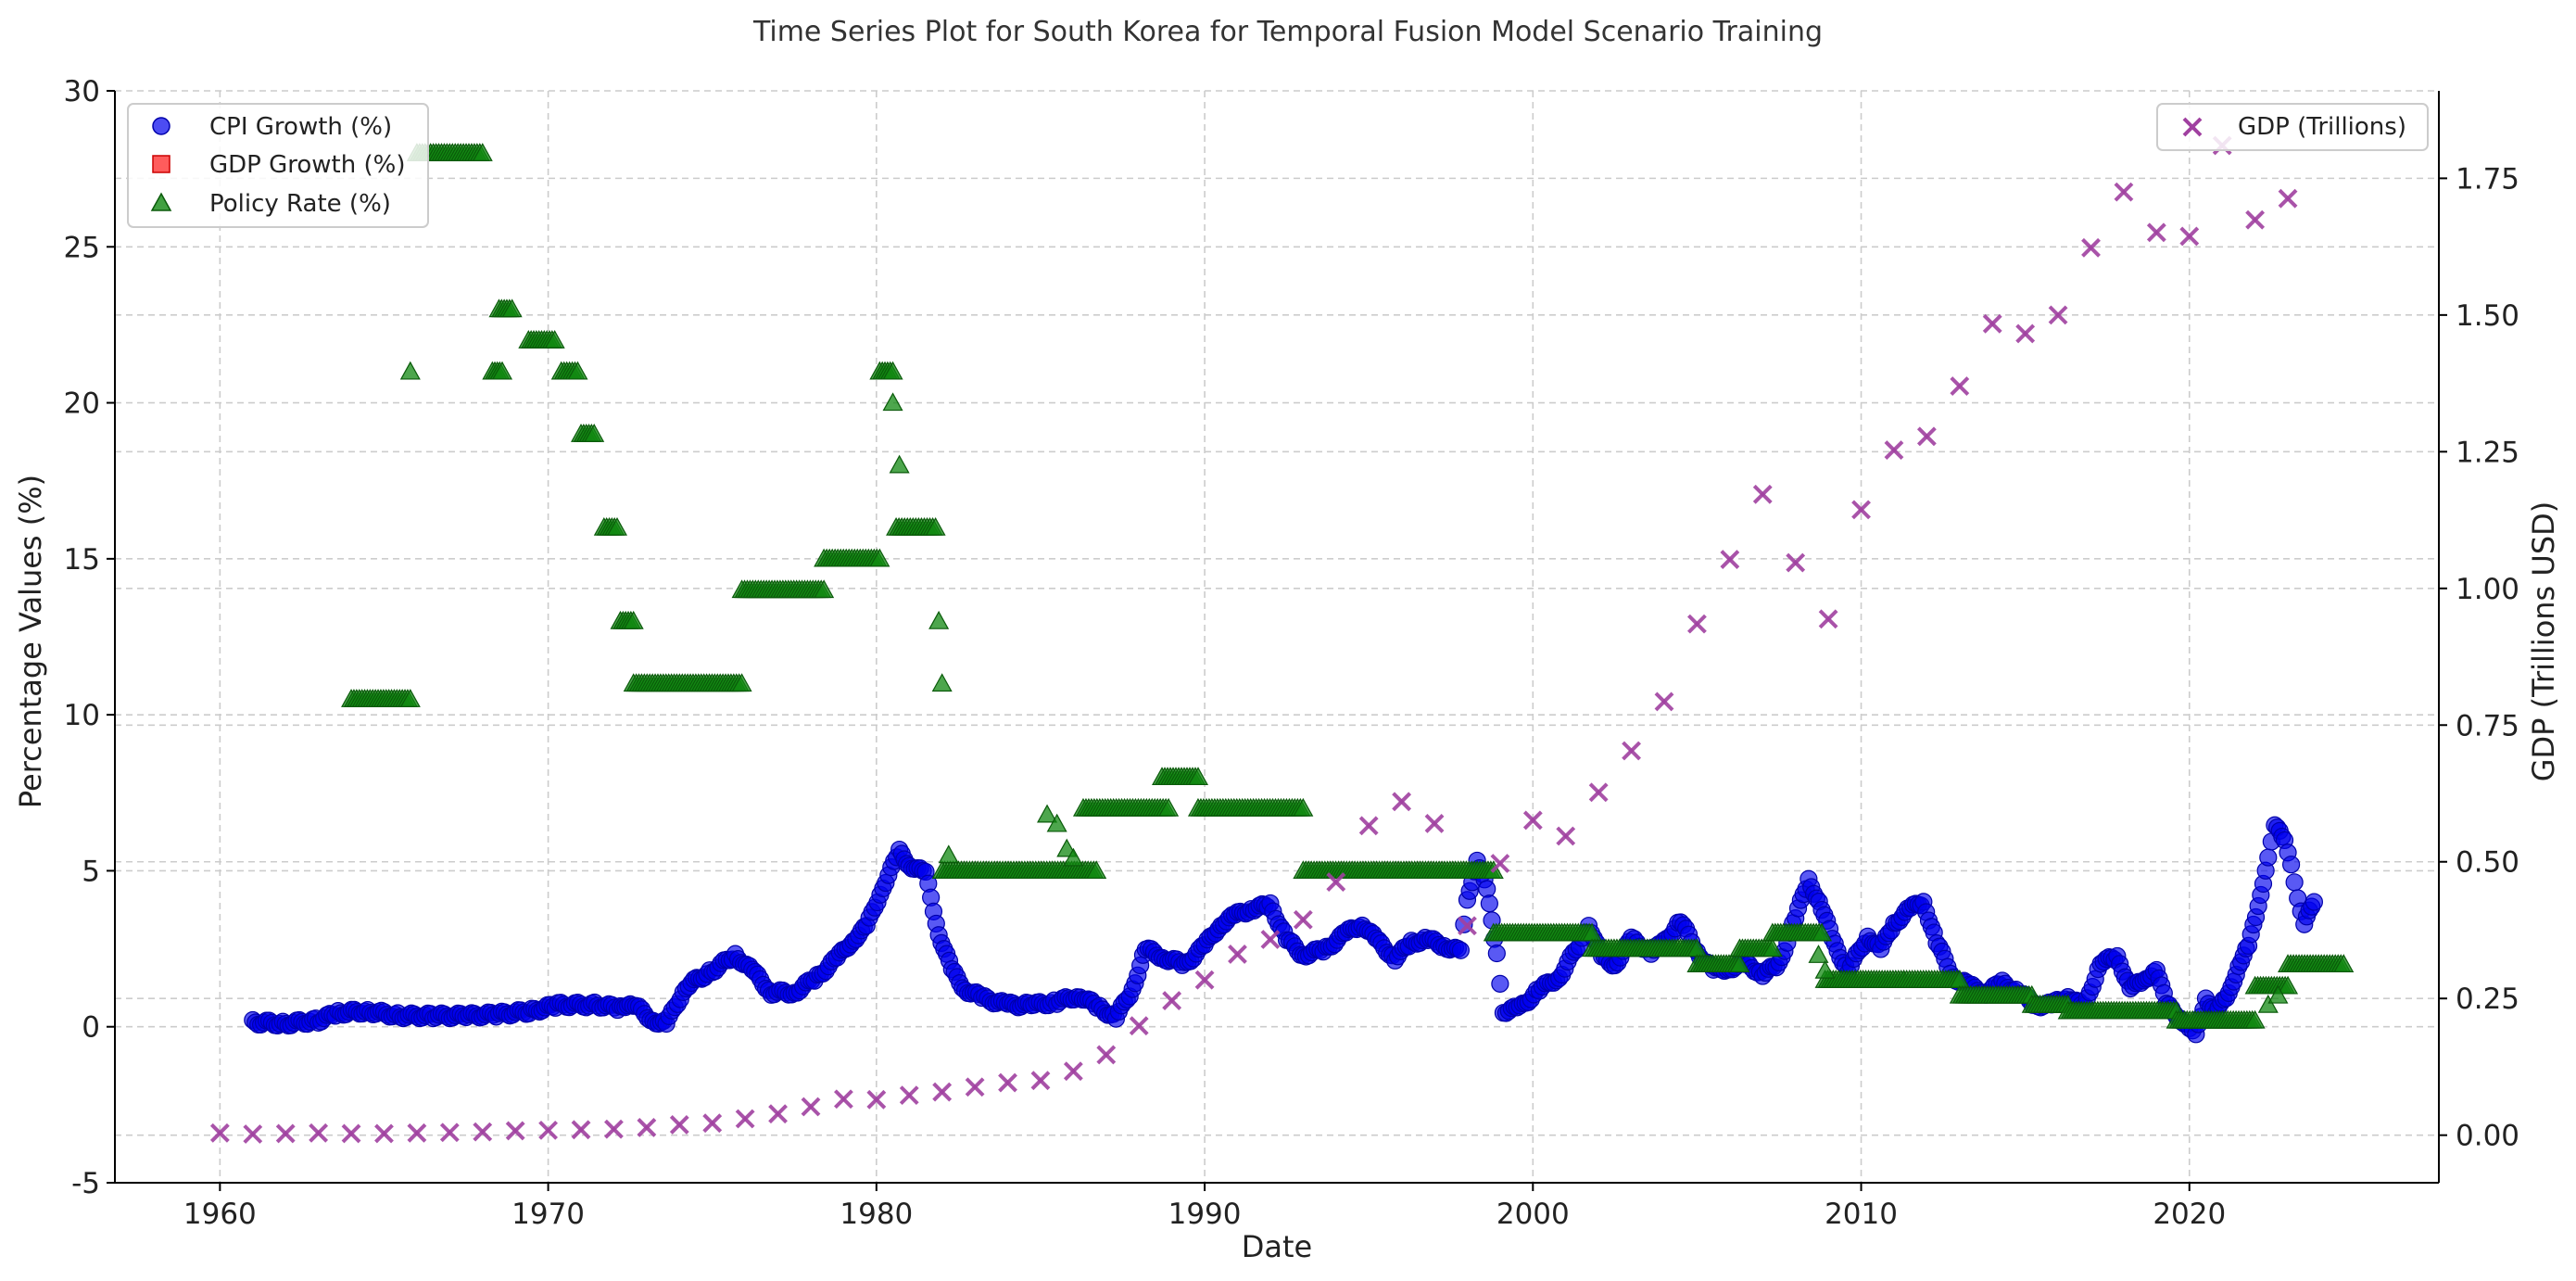 The width and height of the screenshot is (2576, 1281). Describe the element at coordinates (161, 164) in the screenshot. I see `legend-gdp-growth-marker` at that location.